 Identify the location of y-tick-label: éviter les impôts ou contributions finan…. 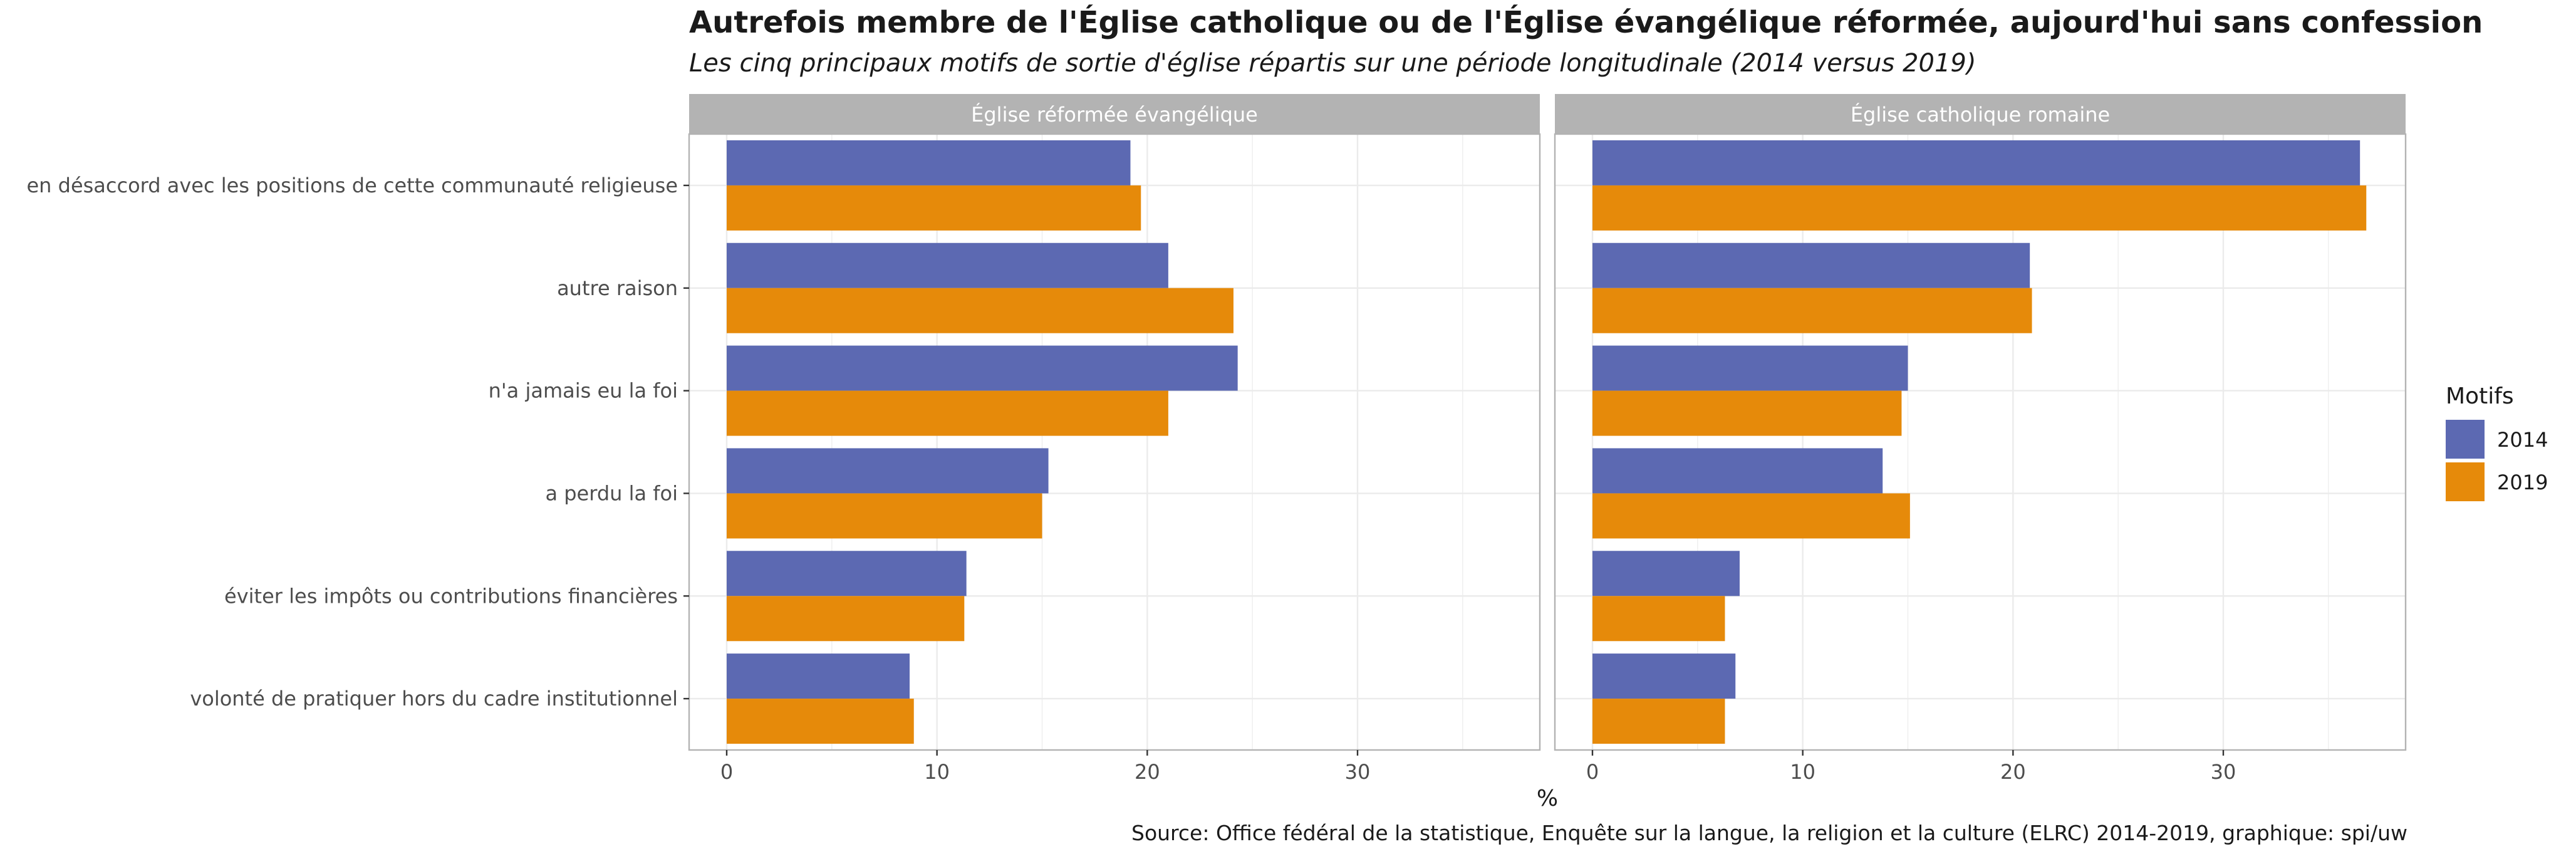
(451, 596).